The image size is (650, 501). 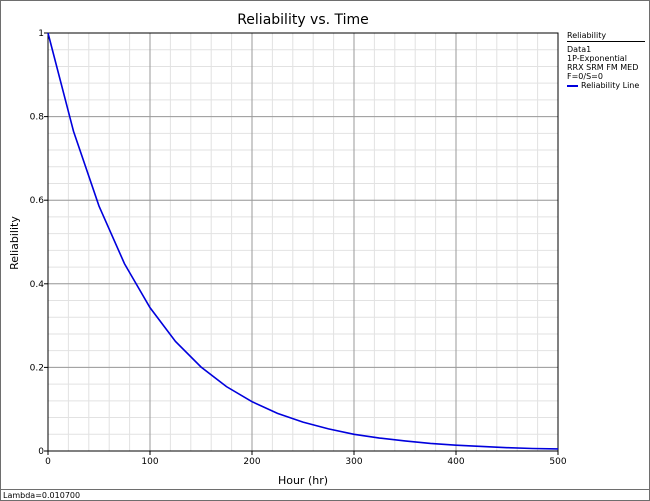 I want to click on legend-title: Reliability, so click(x=606, y=36).